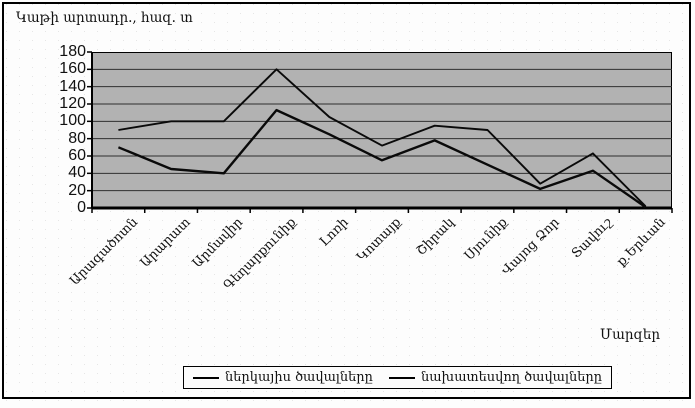 Image resolution: width=695 pixels, height=408 pixels. Describe the element at coordinates (630, 335) in the screenshot. I see `x-axis-title: Մարզեր` at that location.